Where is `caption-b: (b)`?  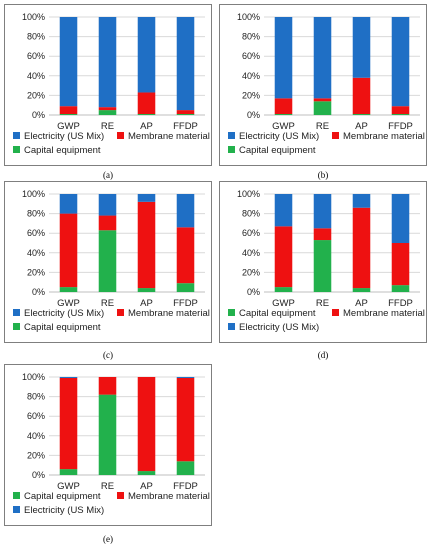 caption-b: (b) is located at coordinates (323, 175).